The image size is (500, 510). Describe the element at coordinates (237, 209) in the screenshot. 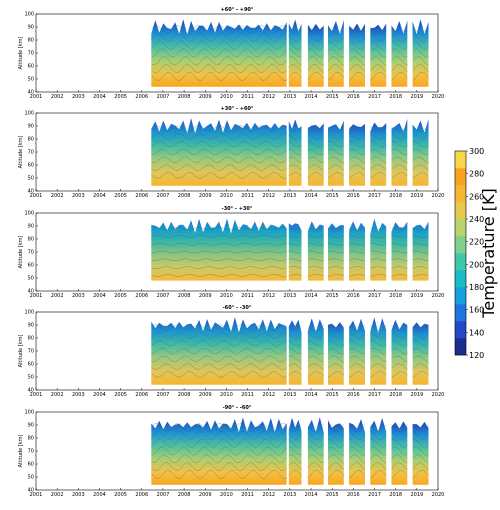

I see `panel-title: -30° - +30°` at that location.